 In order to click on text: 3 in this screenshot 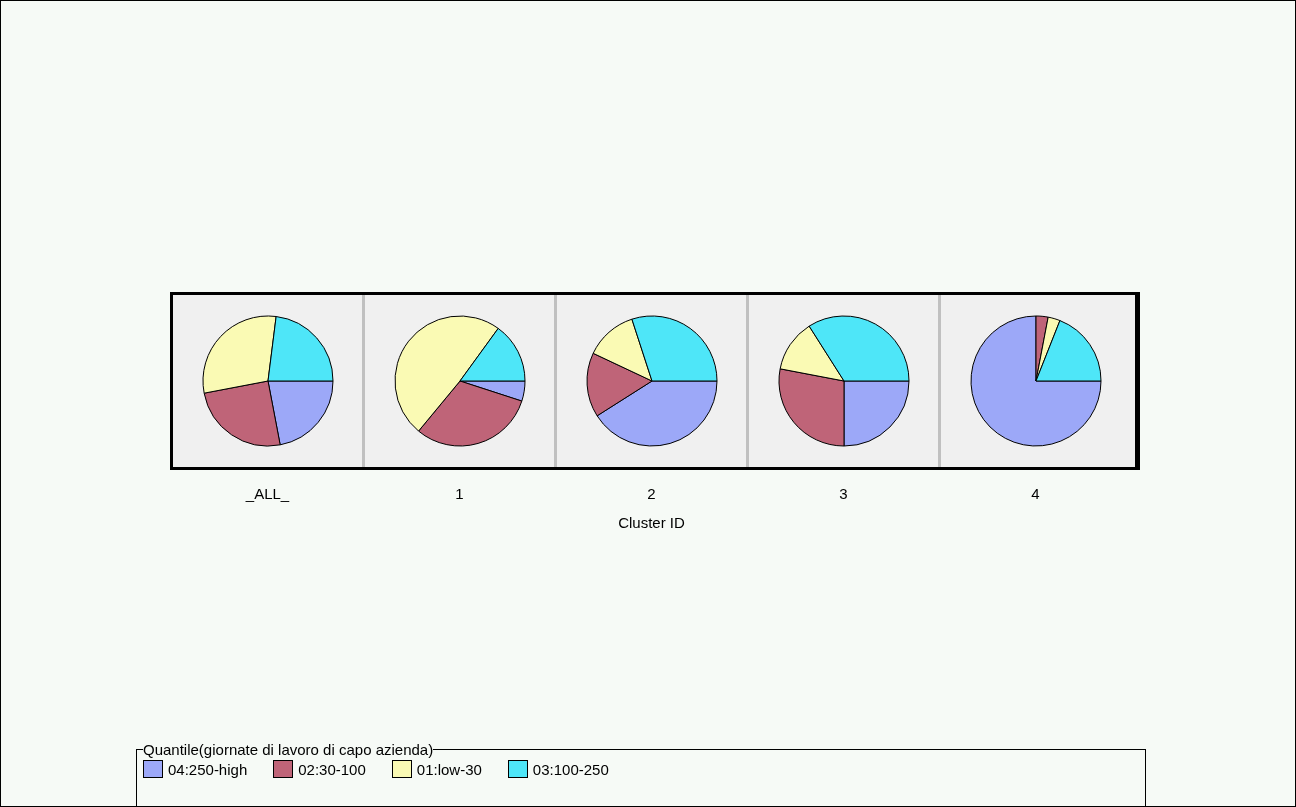, I will do `click(843, 493)`.